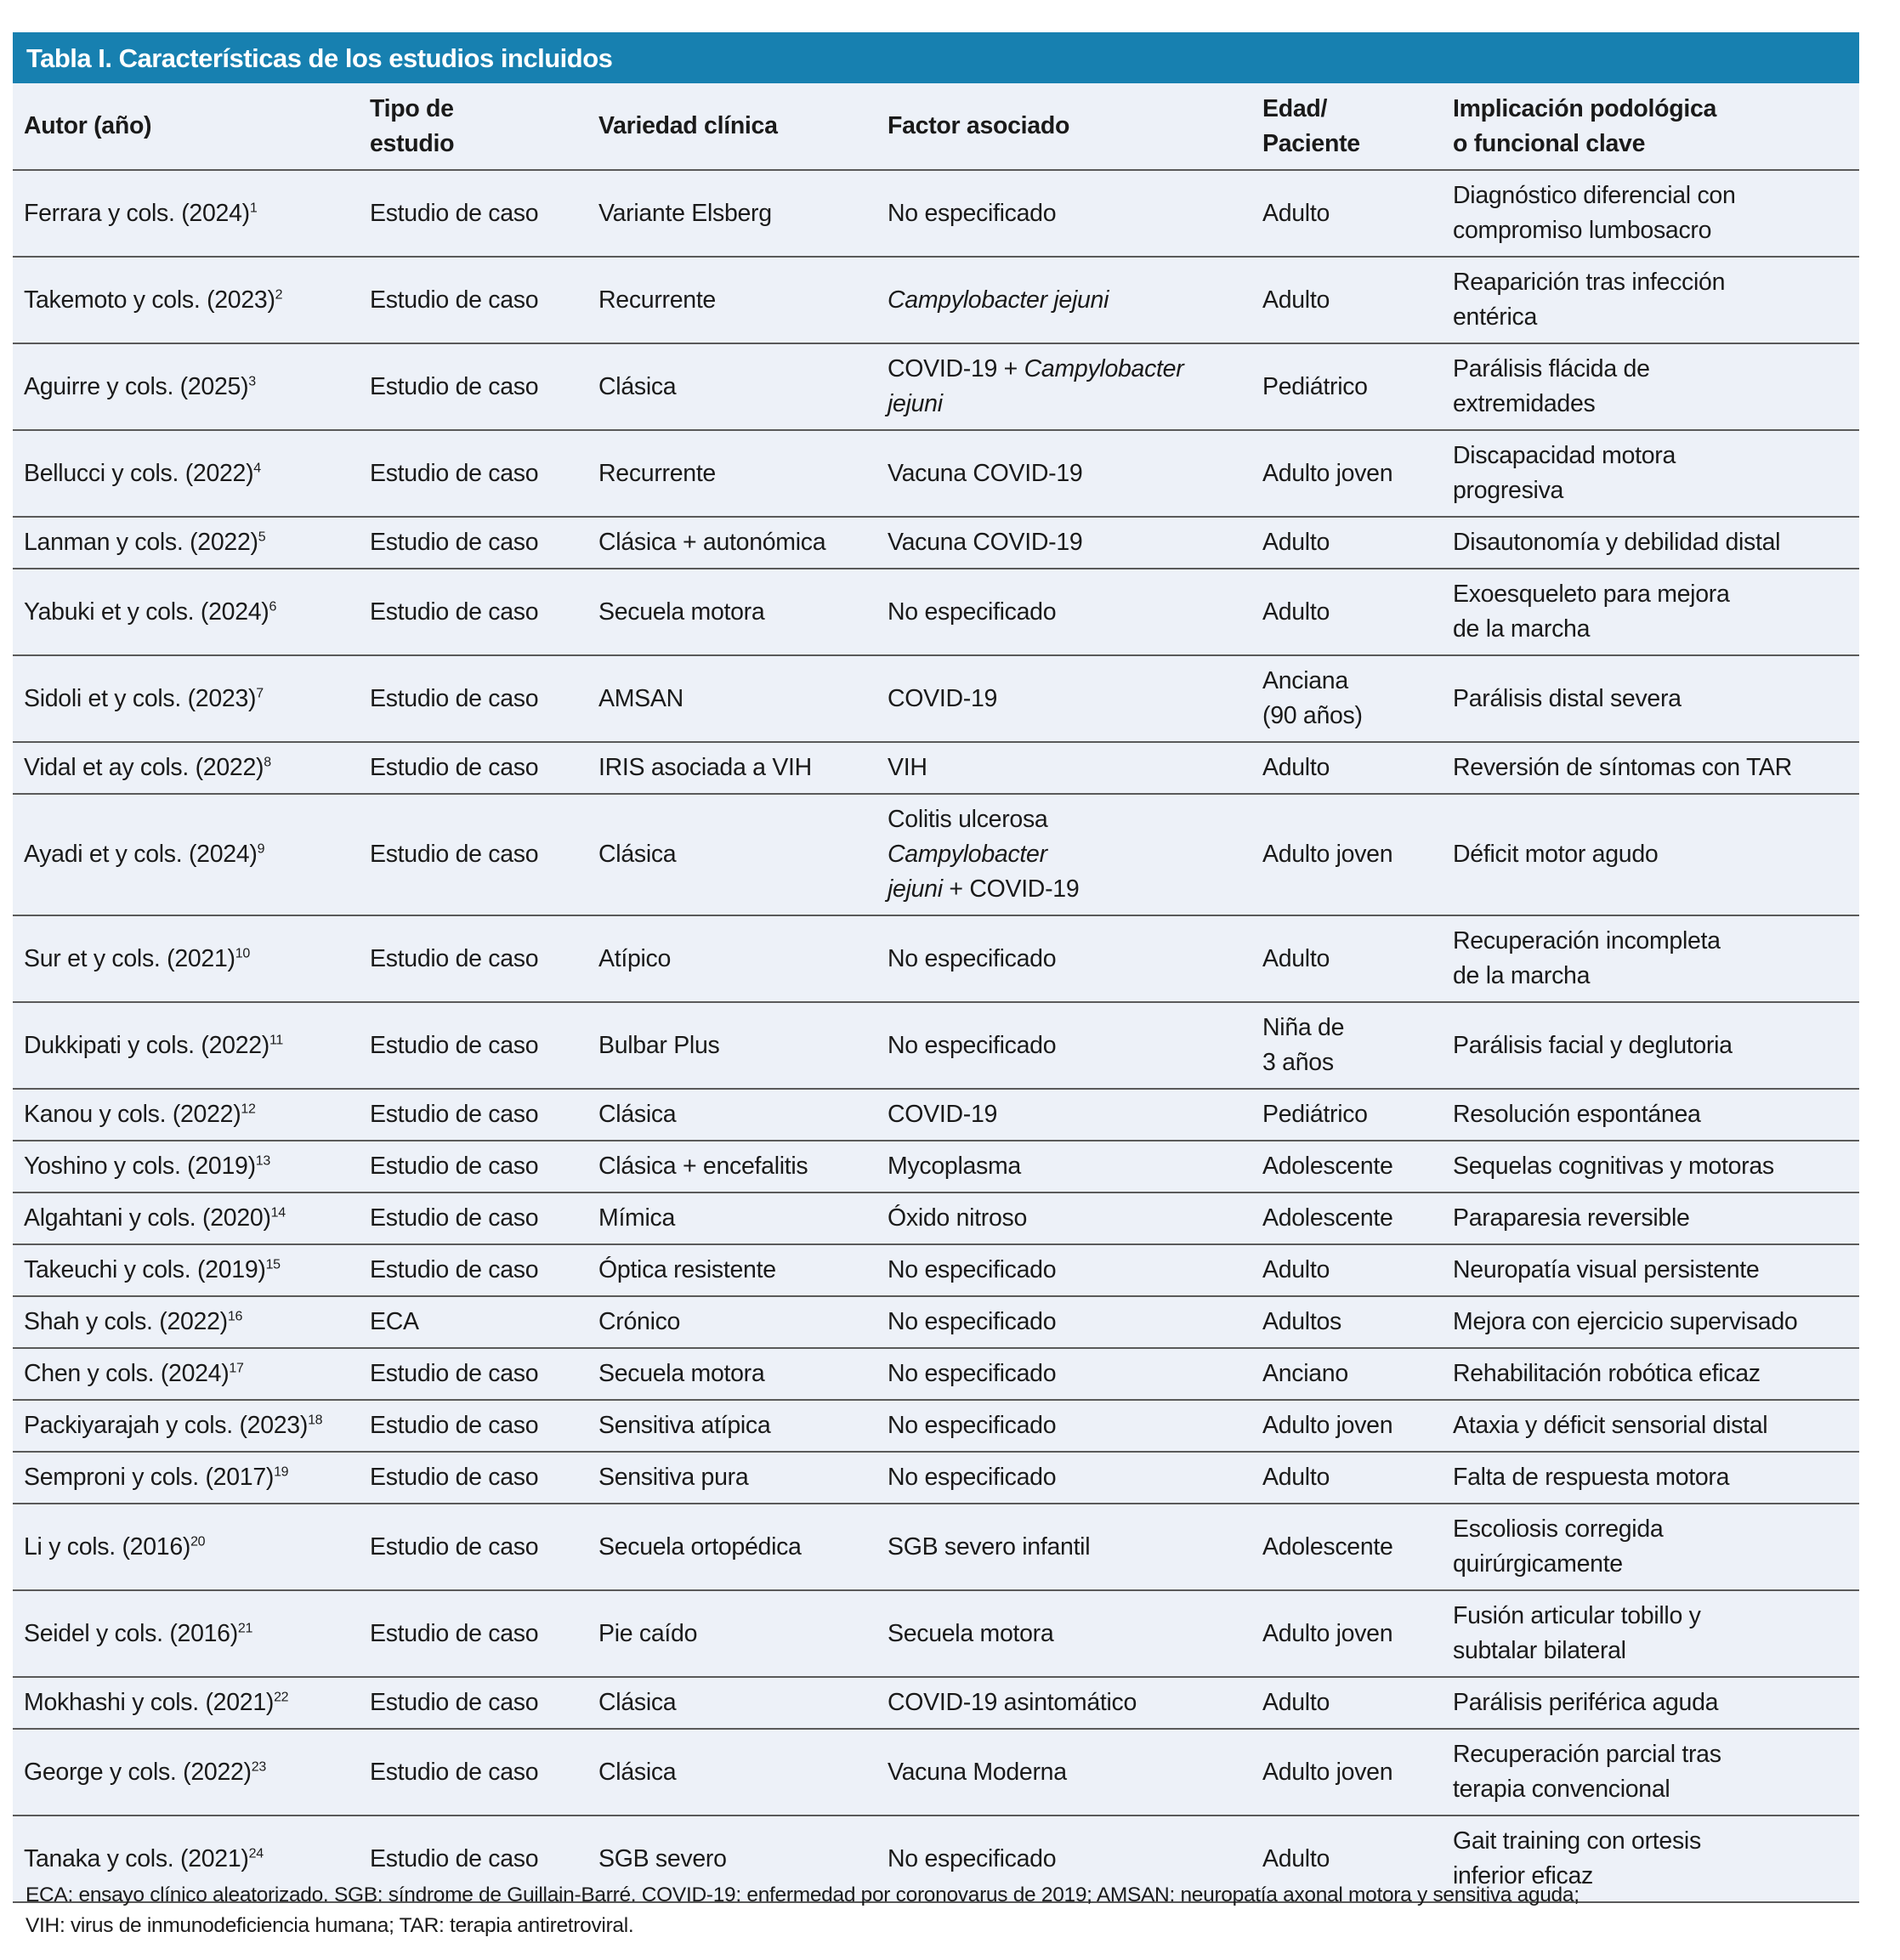 The height and width of the screenshot is (1960, 1900). I want to click on cell-author: Seidel y cols. (2016)21, so click(186, 1634).